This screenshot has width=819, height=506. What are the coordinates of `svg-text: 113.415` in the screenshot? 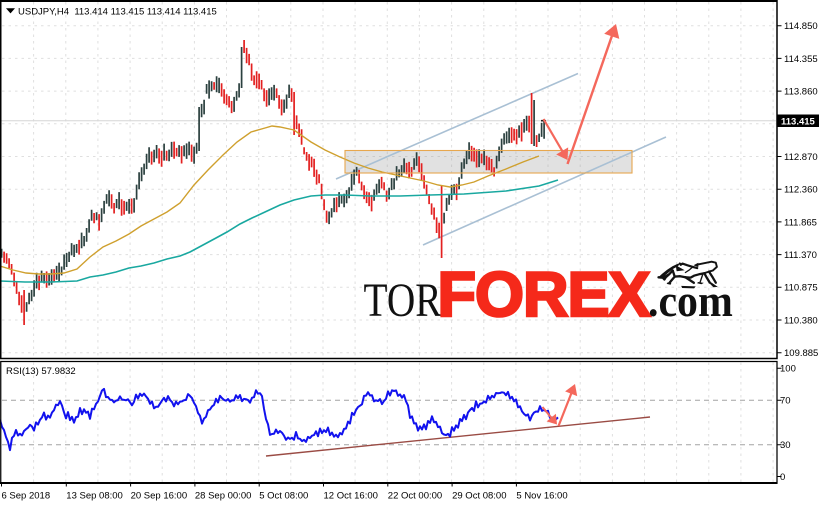 It's located at (798, 121).